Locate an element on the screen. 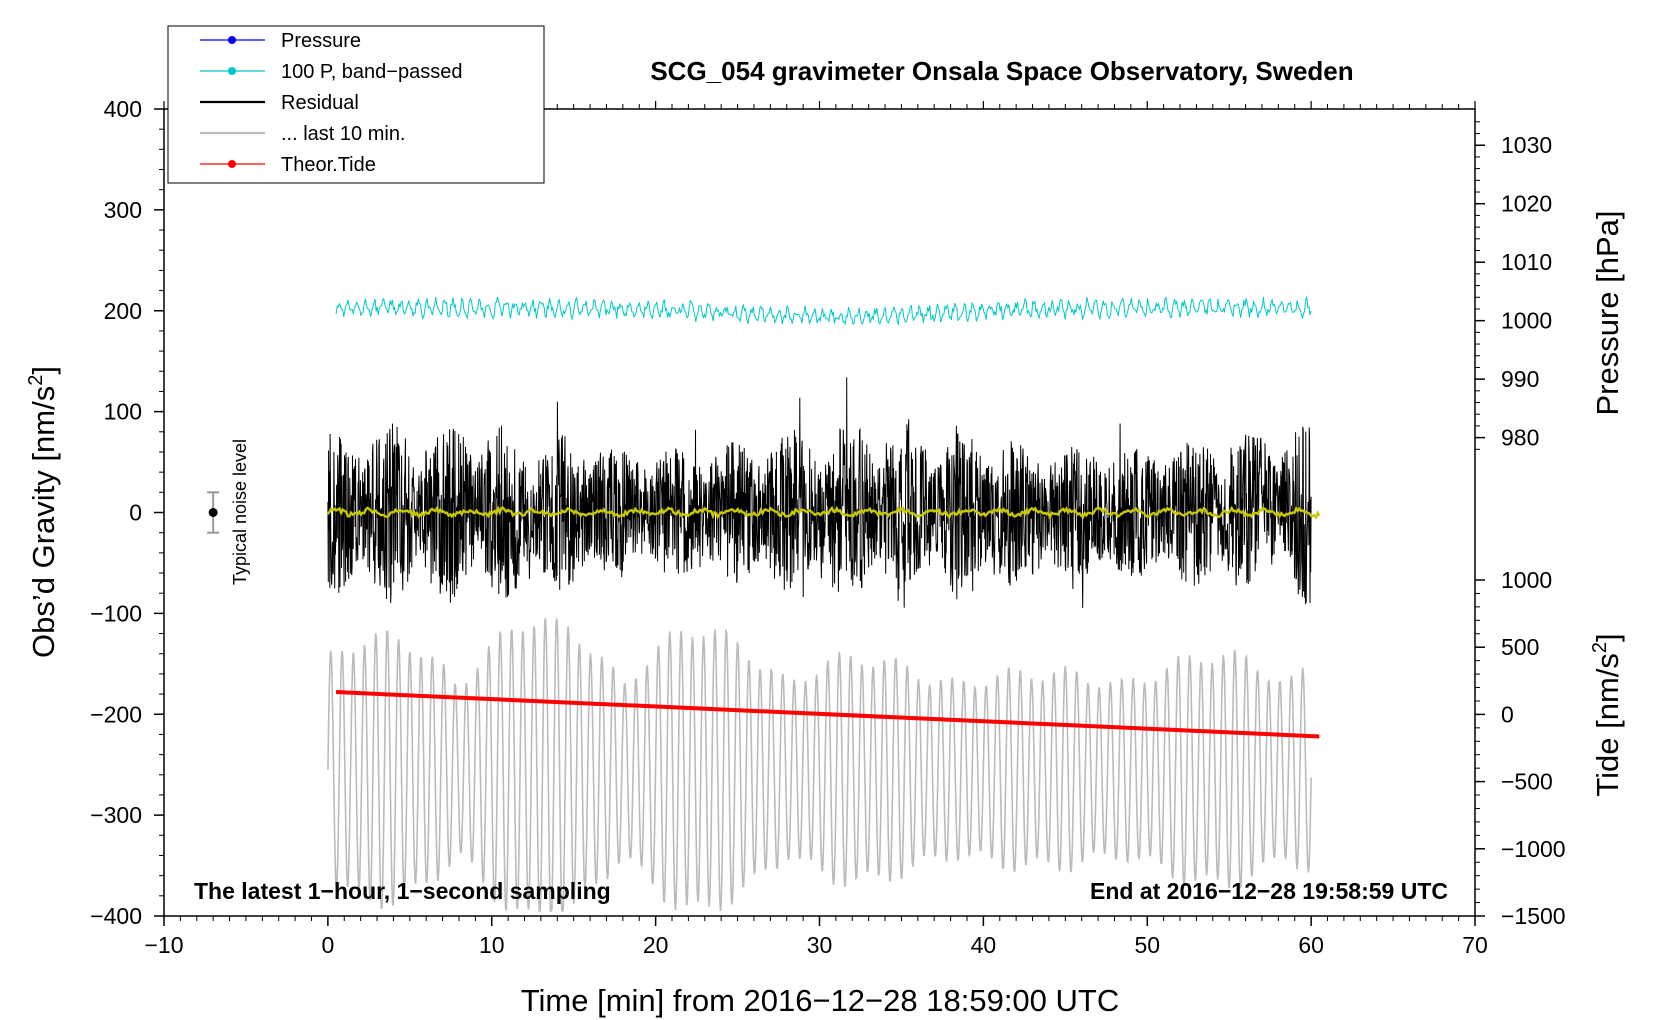  tide-tick-label: 500 is located at coordinates (1520, 647).